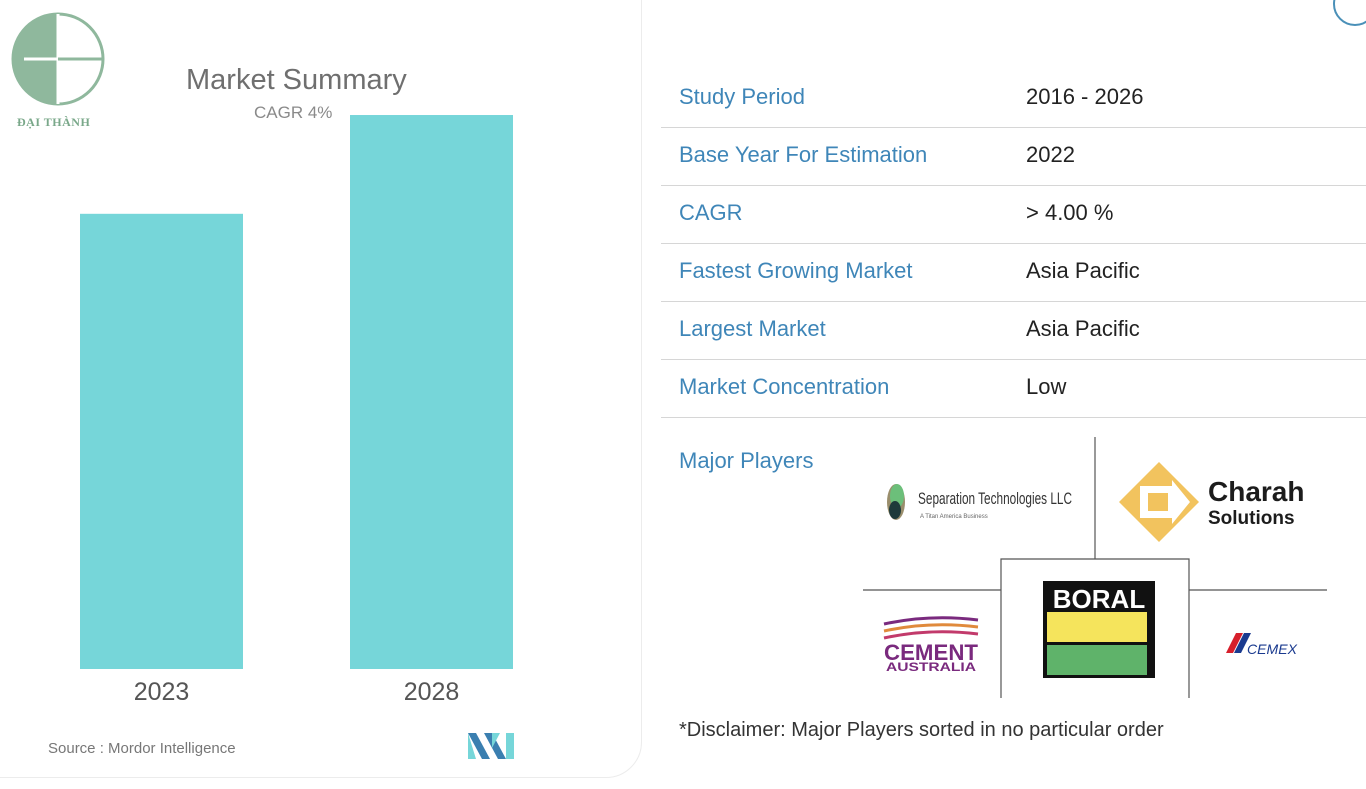  Describe the element at coordinates (1070, 212) in the screenshot. I see `row-value: > 4.00 %` at that location.